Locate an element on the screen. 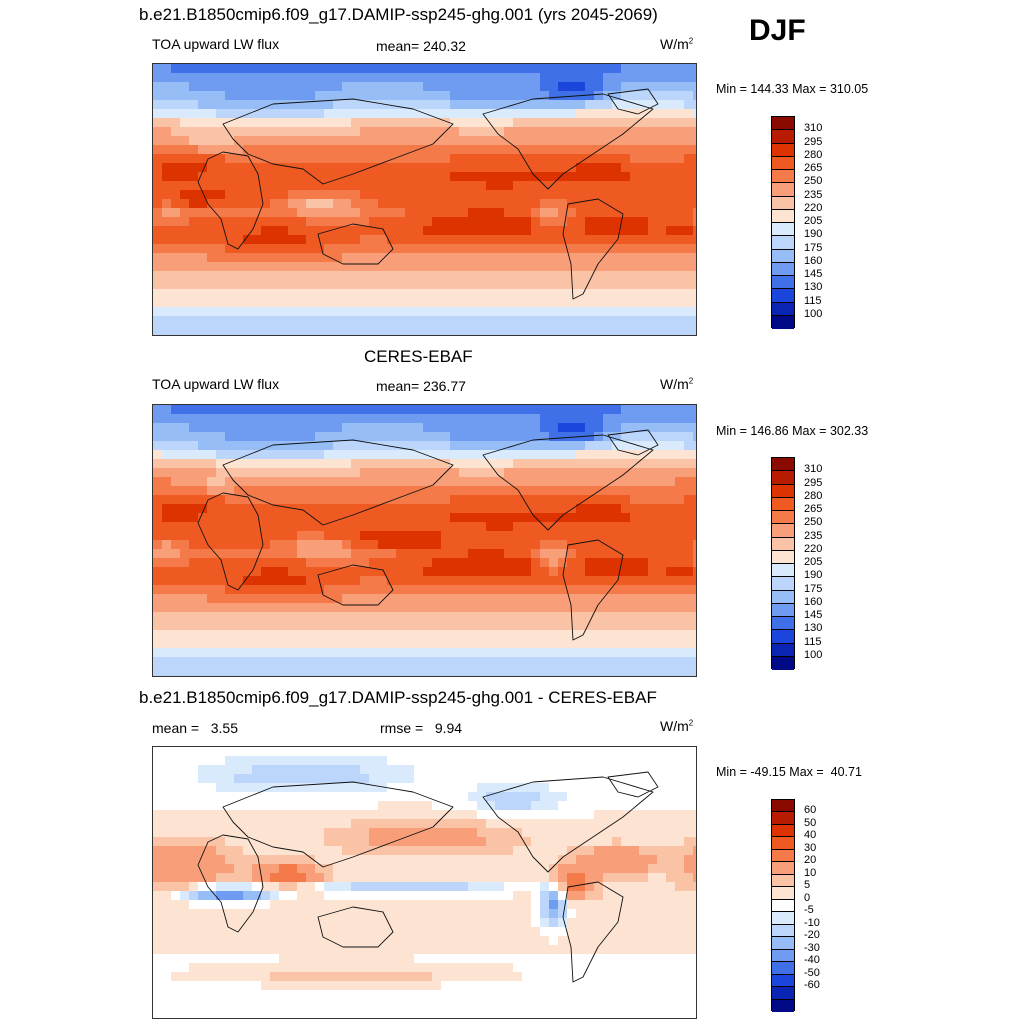 The height and width of the screenshot is (1024, 1024). colorbar-tick-label: 0 is located at coordinates (807, 897).